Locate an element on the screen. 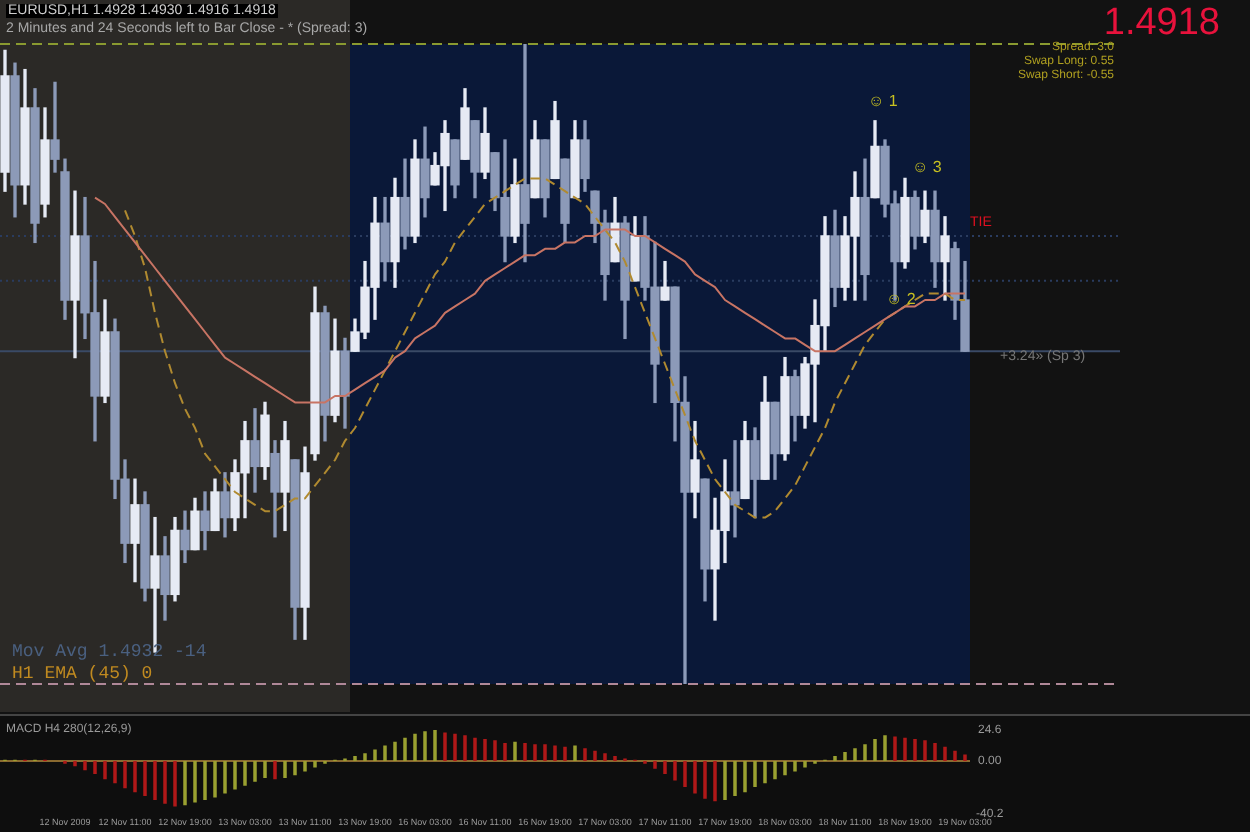 The width and height of the screenshot is (1250, 832). annotation: H1 EMA (45) 0 is located at coordinates (82, 674).